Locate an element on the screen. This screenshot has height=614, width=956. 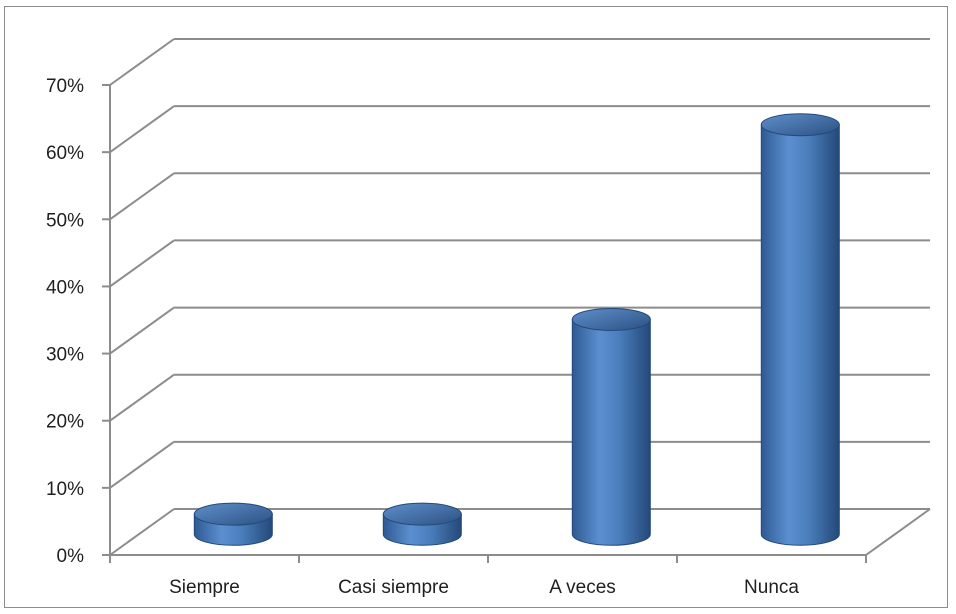
x-category-label: Nunca is located at coordinates (771, 587).